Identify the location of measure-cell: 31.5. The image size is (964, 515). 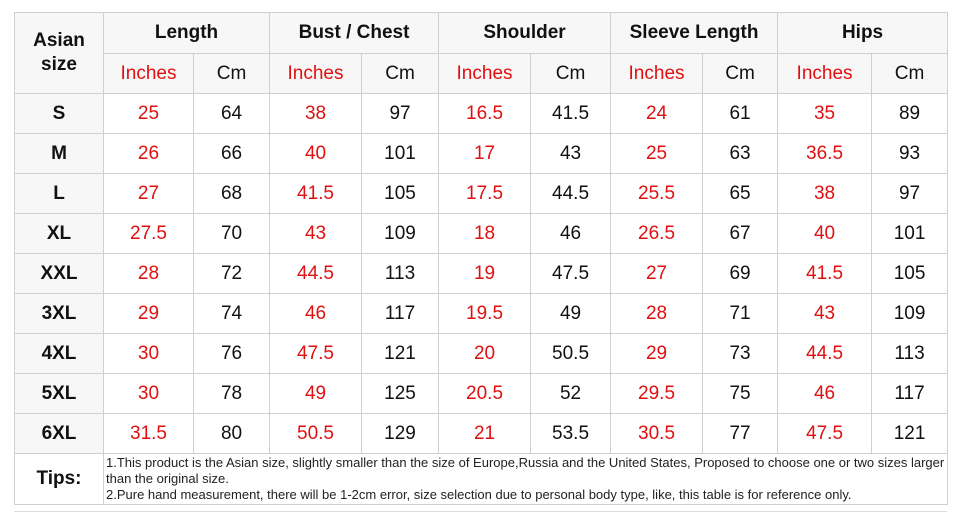
(148, 433).